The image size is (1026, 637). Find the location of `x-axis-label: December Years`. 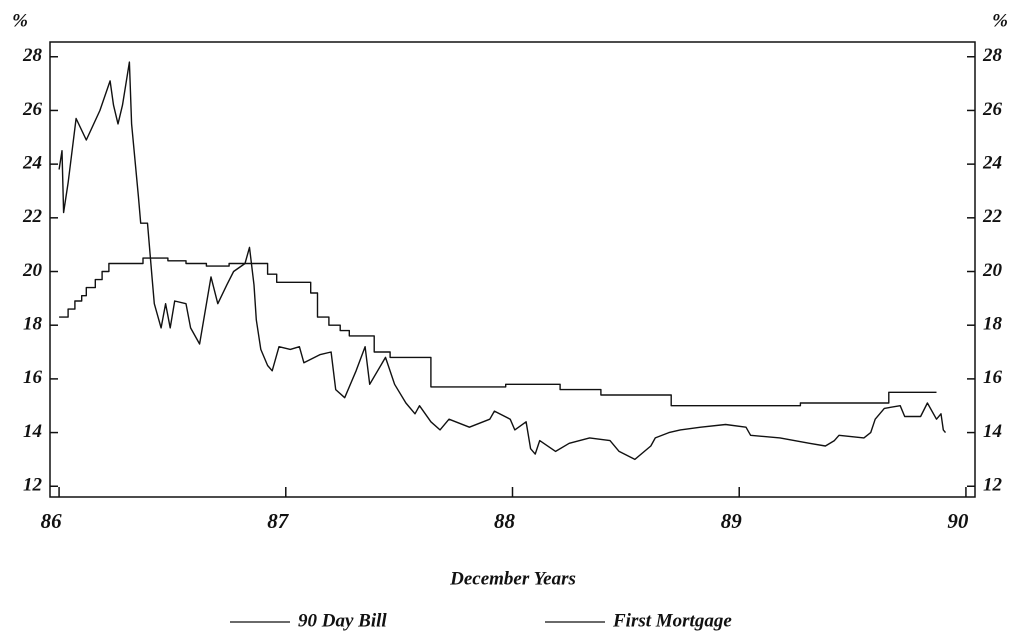

x-axis-label: December Years is located at coordinates (512, 578).